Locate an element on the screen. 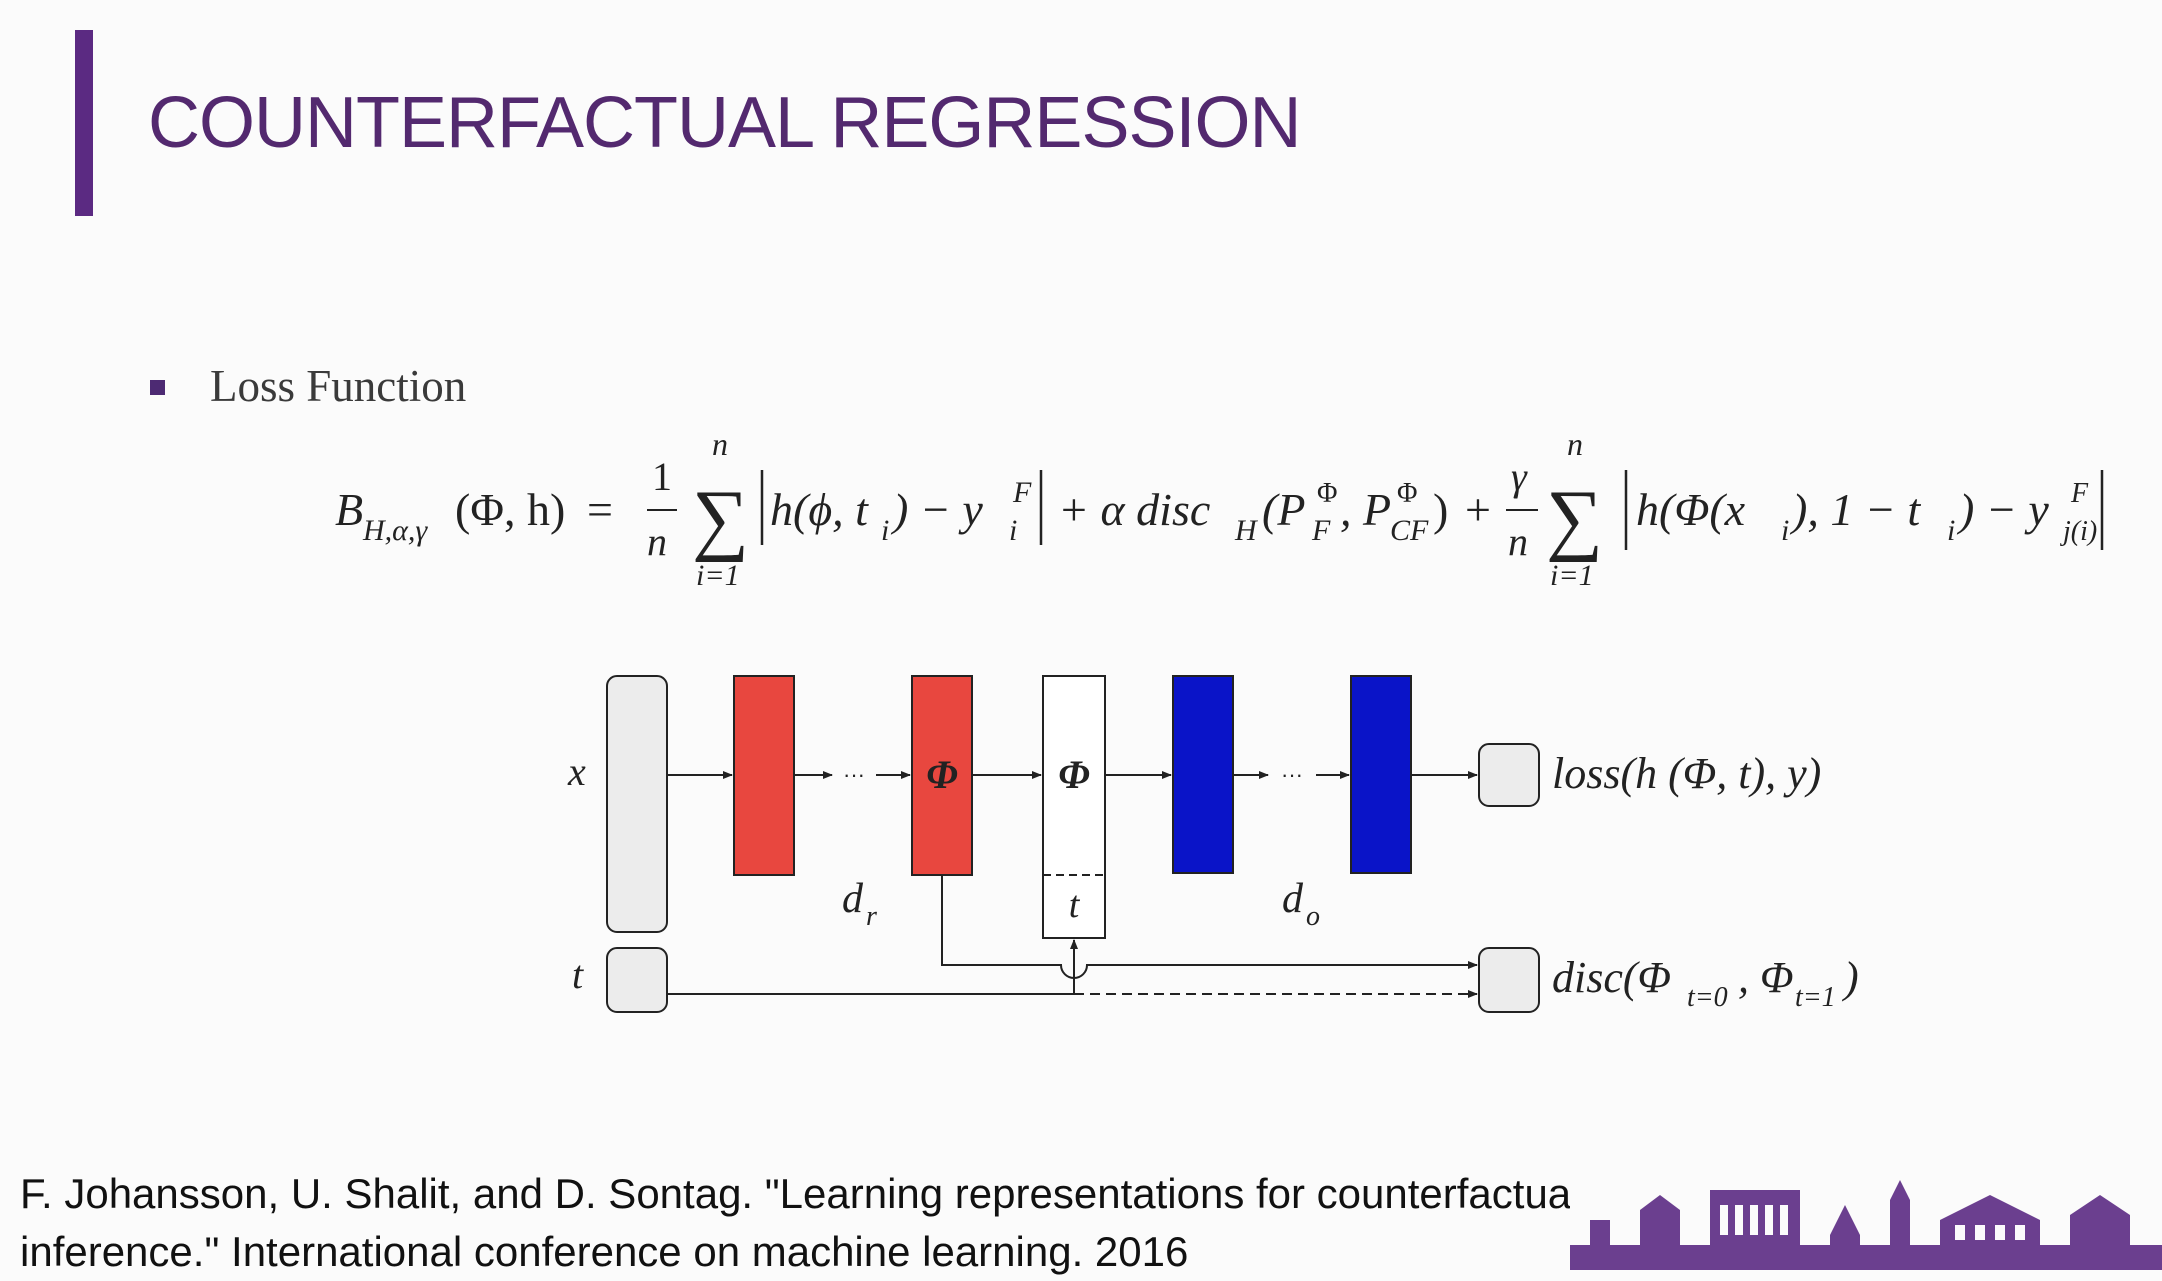  phi-label-red: Φ is located at coordinates (942, 774).